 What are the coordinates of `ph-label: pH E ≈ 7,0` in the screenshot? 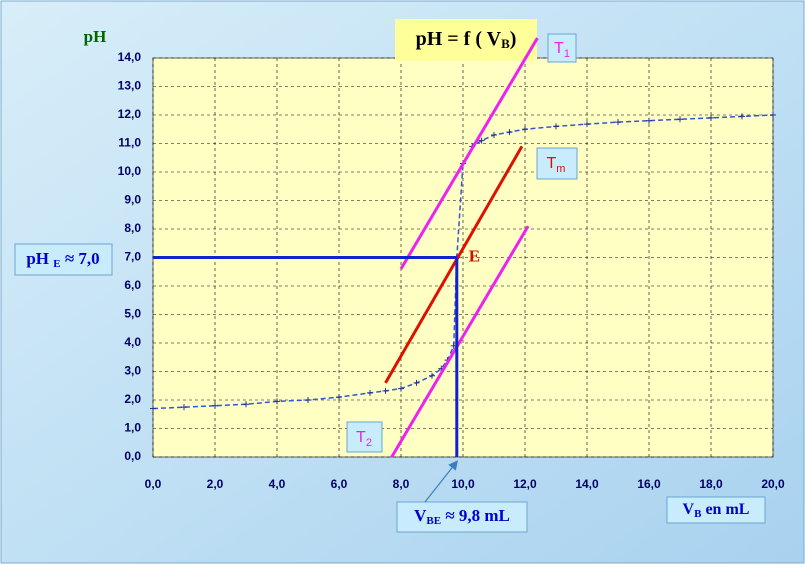 It's located at (62, 259).